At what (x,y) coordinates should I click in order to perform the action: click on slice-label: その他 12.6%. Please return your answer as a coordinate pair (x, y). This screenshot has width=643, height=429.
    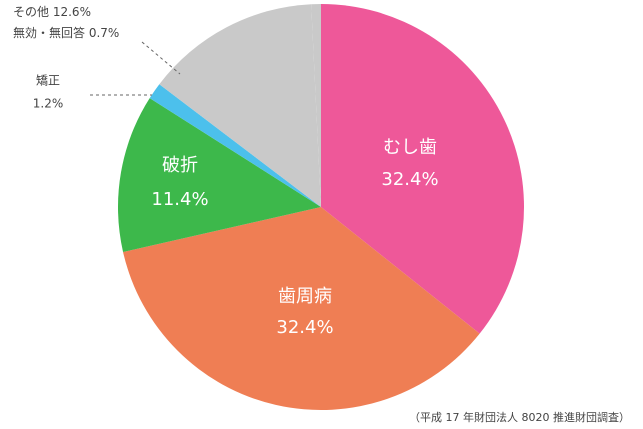
    Looking at the image, I should click on (52, 12).